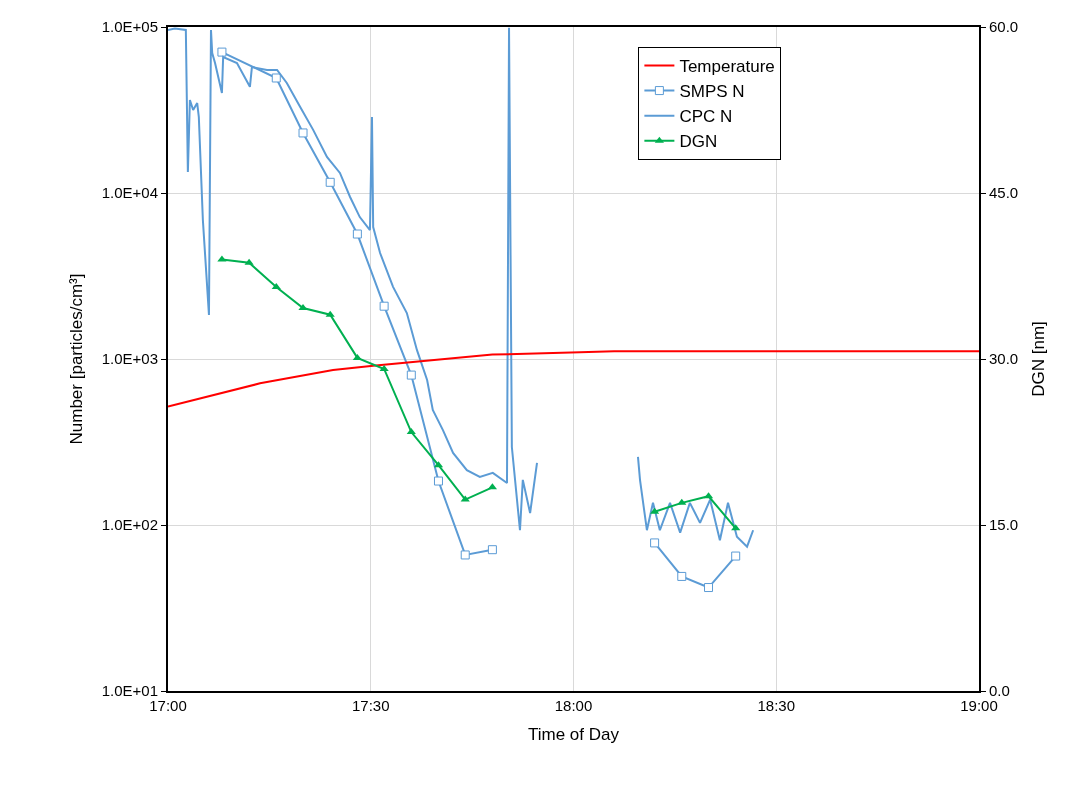  What do you see at coordinates (1039, 359) in the screenshot?
I see `y2-axis-title: DGN [nm]` at bounding box center [1039, 359].